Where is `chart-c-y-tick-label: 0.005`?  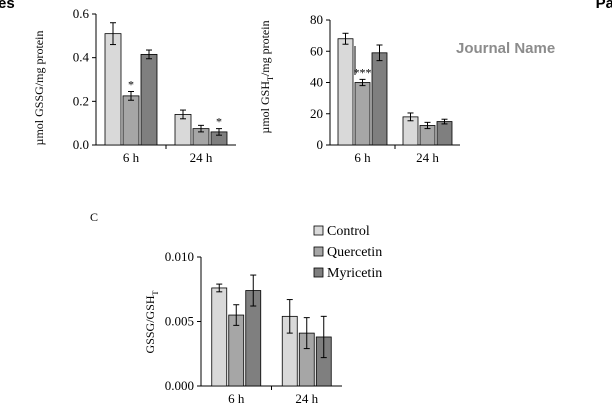
chart-c-y-tick-label: 0.005 is located at coordinates (179, 321).